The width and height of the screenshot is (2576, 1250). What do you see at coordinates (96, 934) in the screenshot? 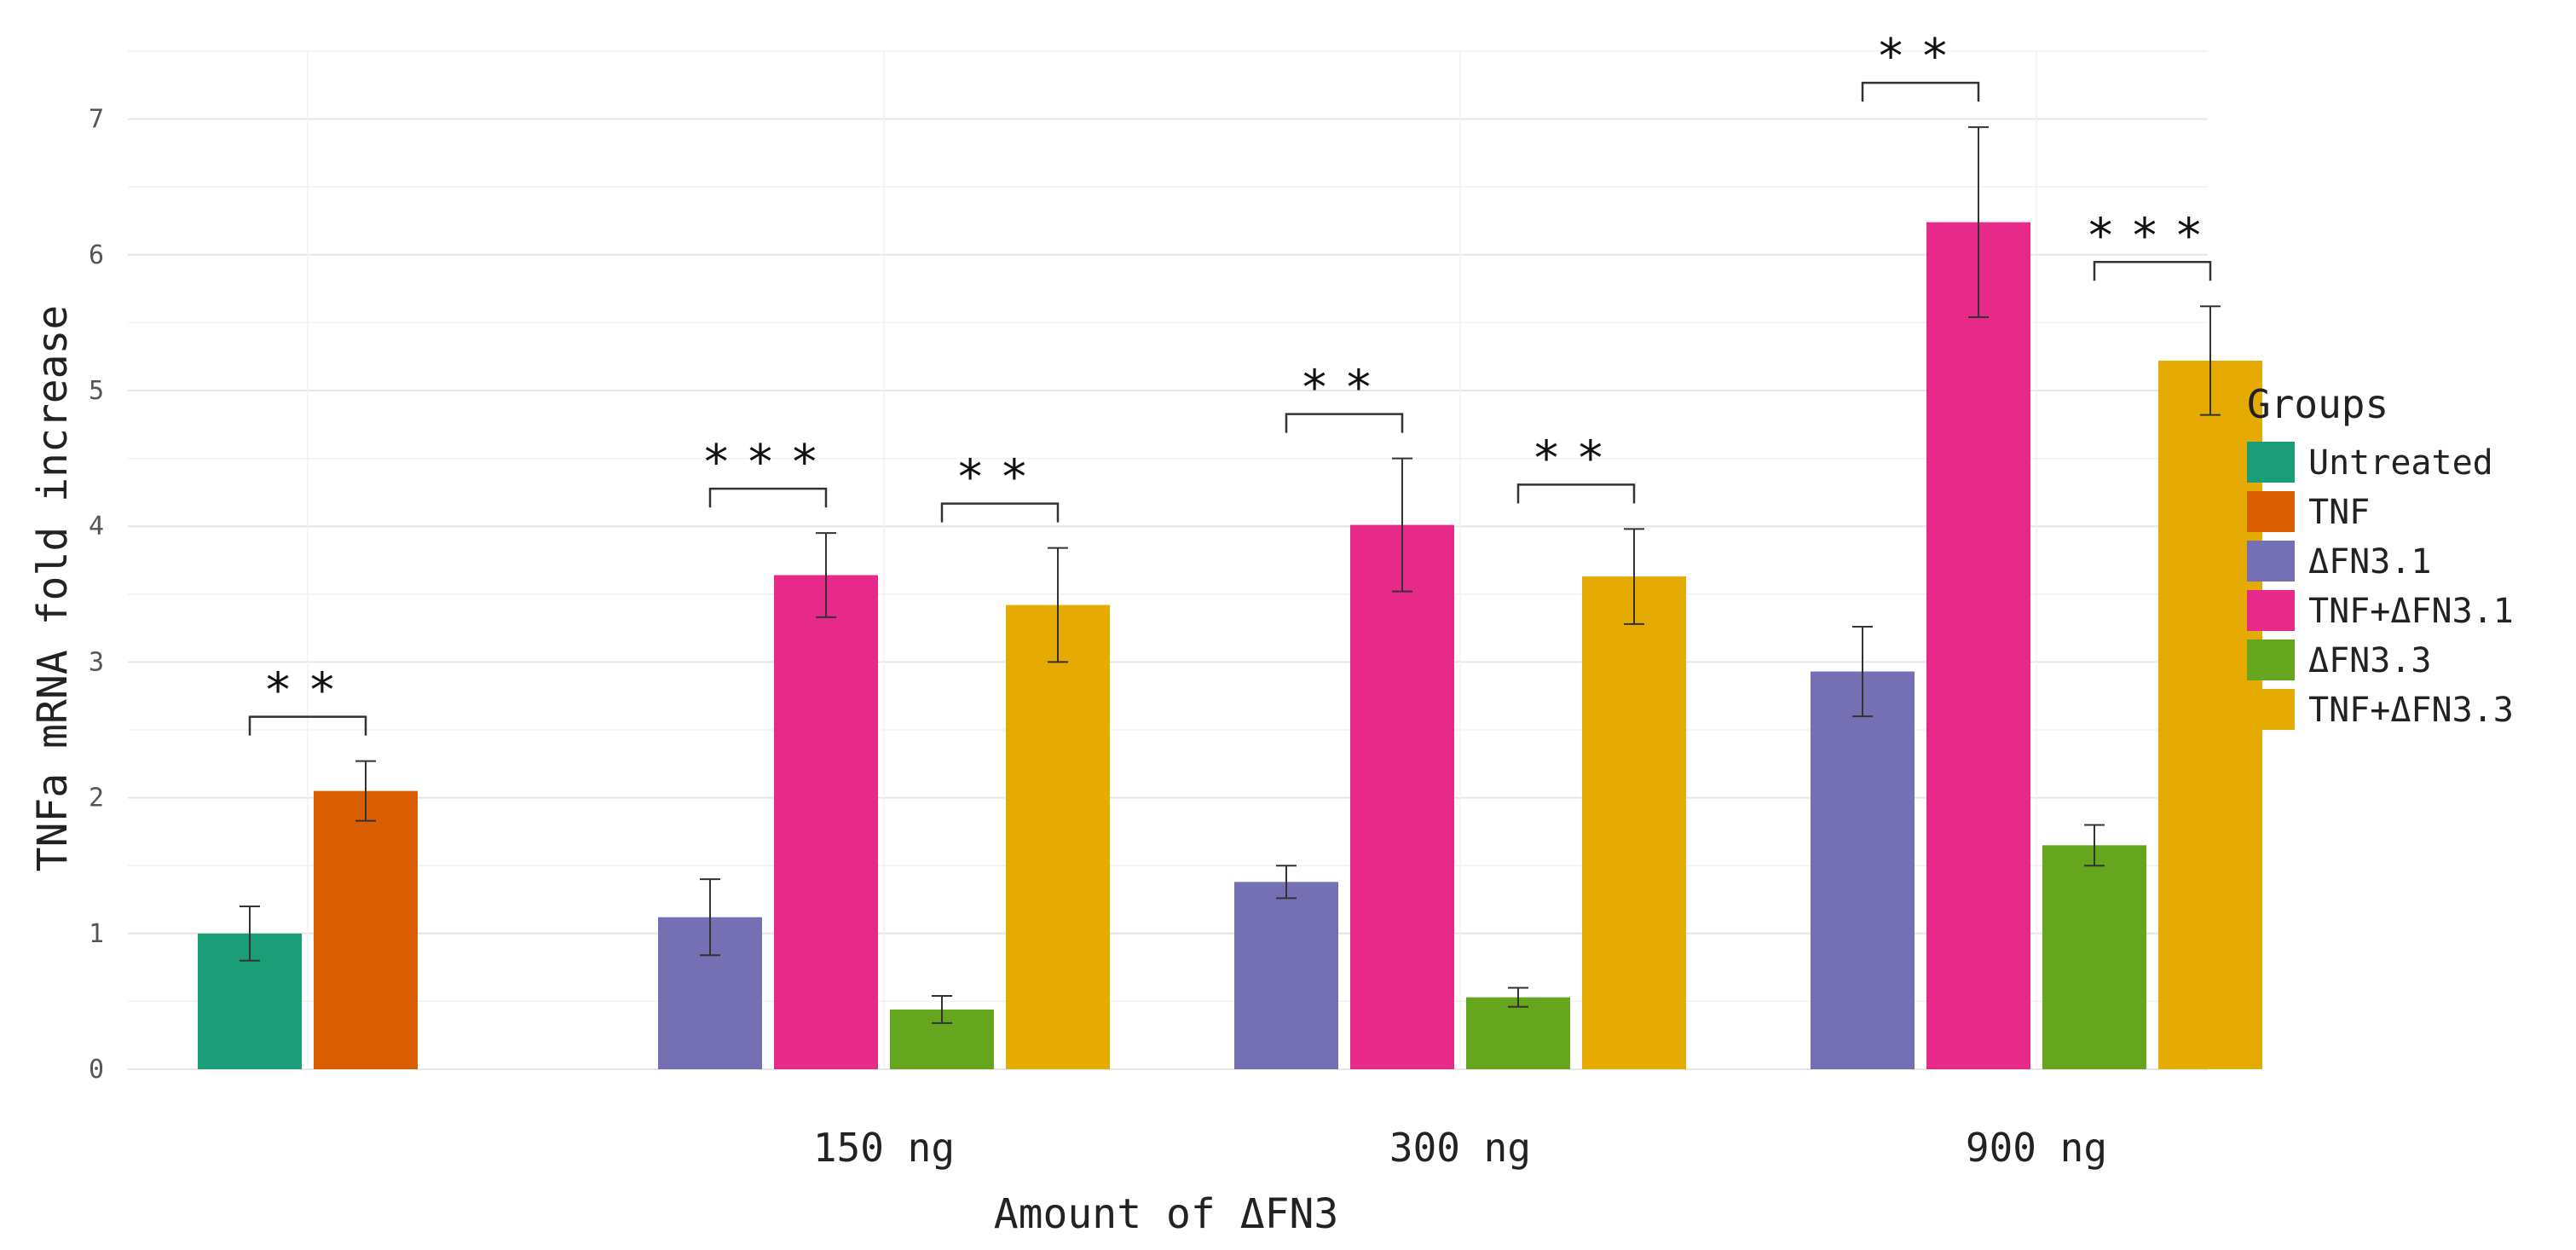
I see `y-tick-label: 1` at bounding box center [96, 934].